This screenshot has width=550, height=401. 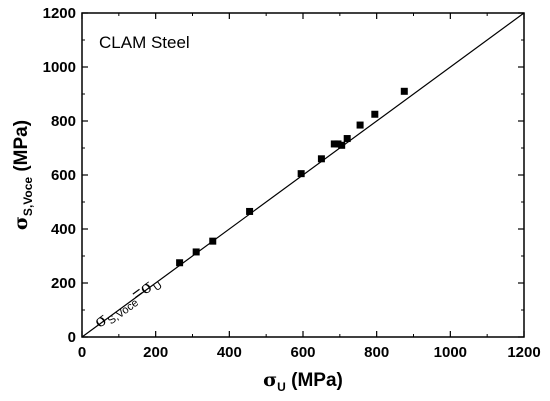 What do you see at coordinates (376, 352) in the screenshot?
I see `x-tick-label: 800` at bounding box center [376, 352].